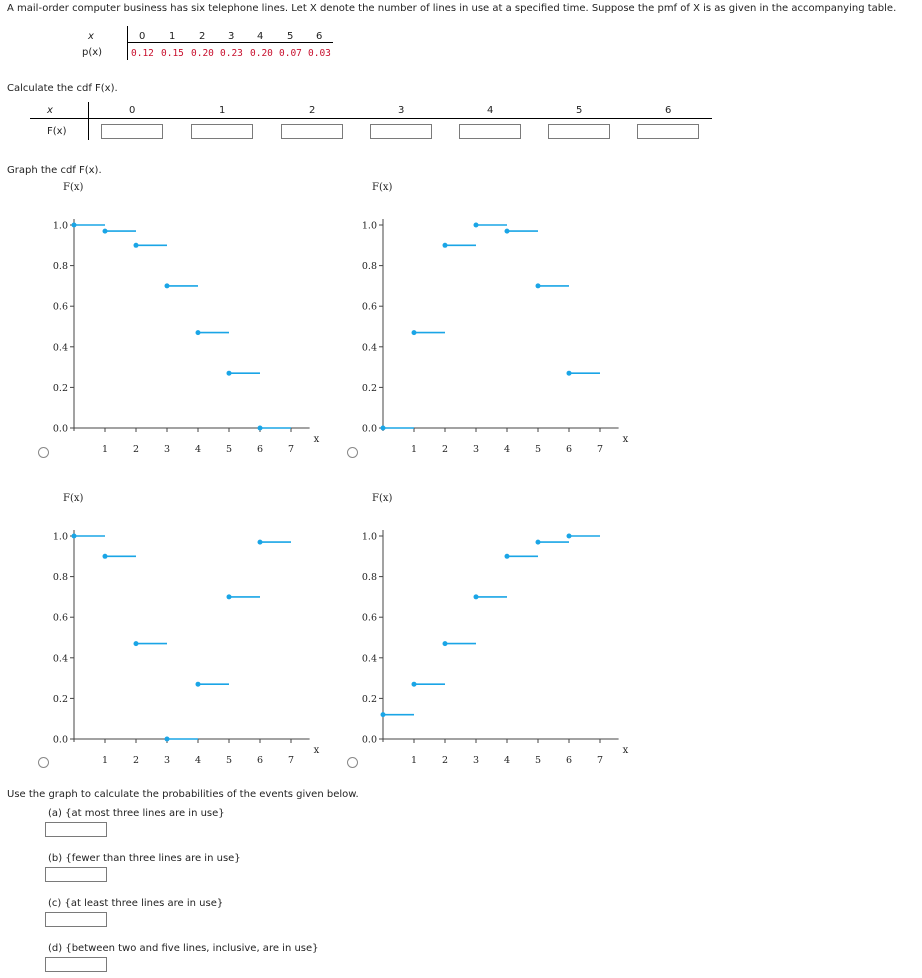  I want to click on pmf-p-value: 0.23, so click(231, 53).